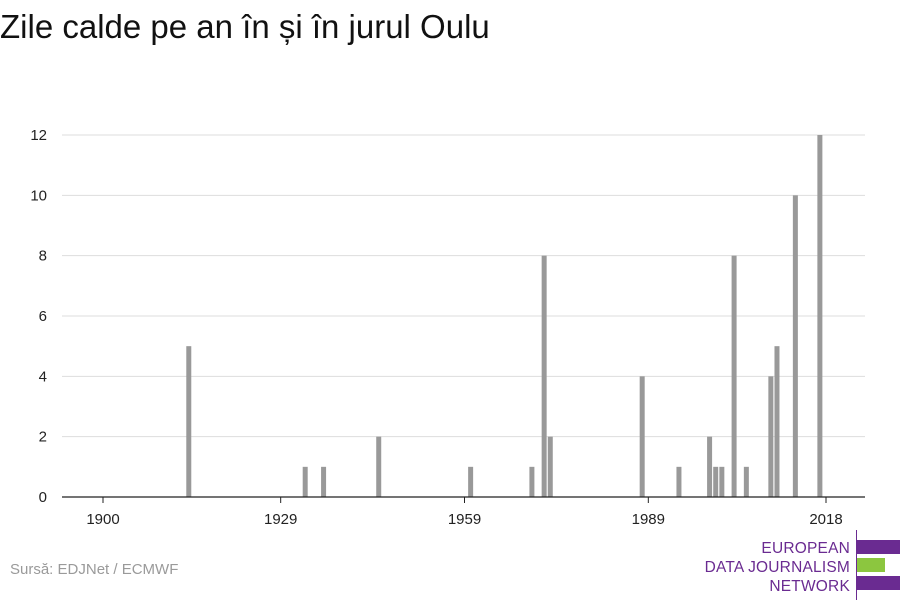 The image size is (900, 600). I want to click on x-tick-label: 2018, so click(825, 519).